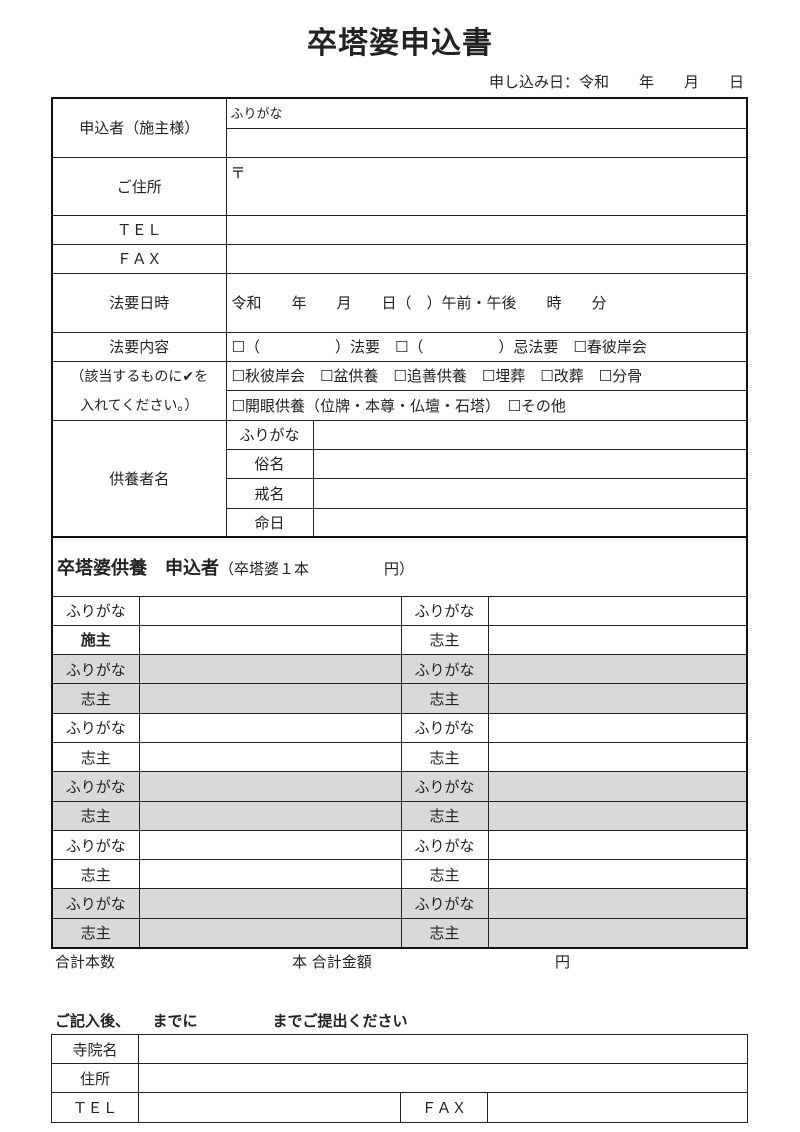 This screenshot has height=1132, width=800. Describe the element at coordinates (139, 302) in the screenshot. I see `service-datetime-label: 法要日時` at that location.